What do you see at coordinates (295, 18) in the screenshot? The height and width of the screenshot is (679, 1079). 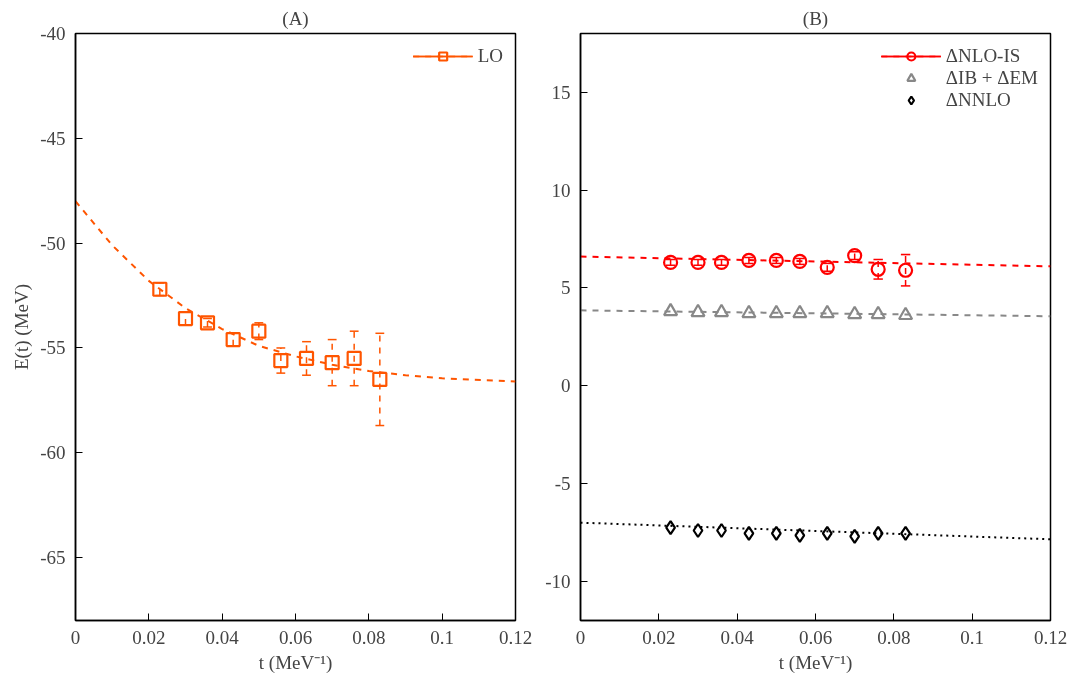 I see `chart-title: (A)` at bounding box center [295, 18].